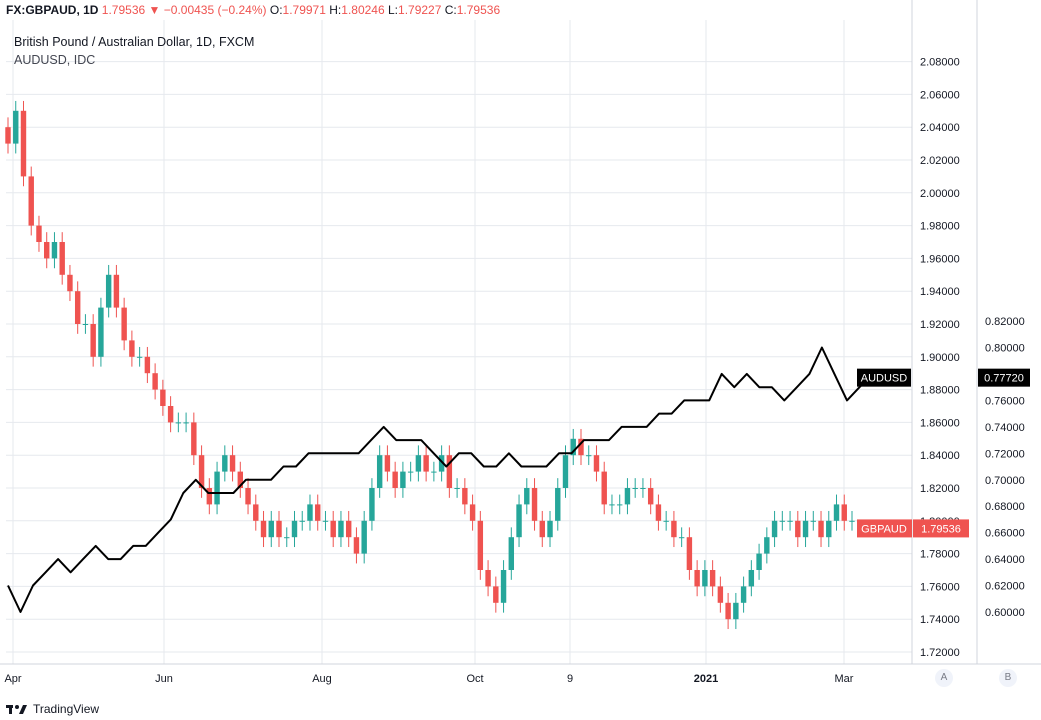 The height and width of the screenshot is (720, 1041). Describe the element at coordinates (1005, 534) in the screenshot. I see `y-tick-audusd: 0.66000` at that location.